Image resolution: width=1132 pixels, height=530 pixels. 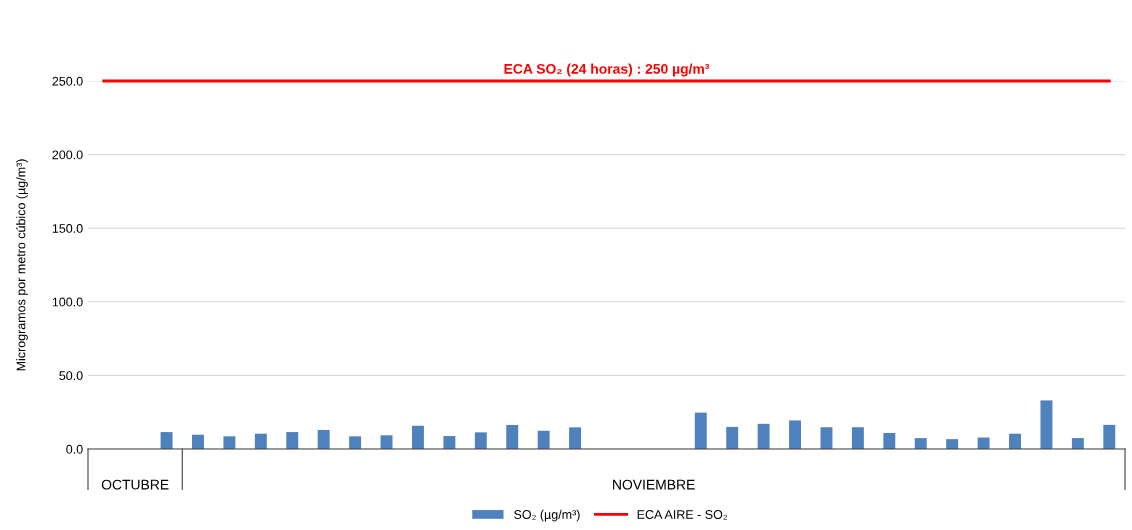 What do you see at coordinates (74, 449) in the screenshot?
I see `y-tick-label: 0.0` at bounding box center [74, 449].